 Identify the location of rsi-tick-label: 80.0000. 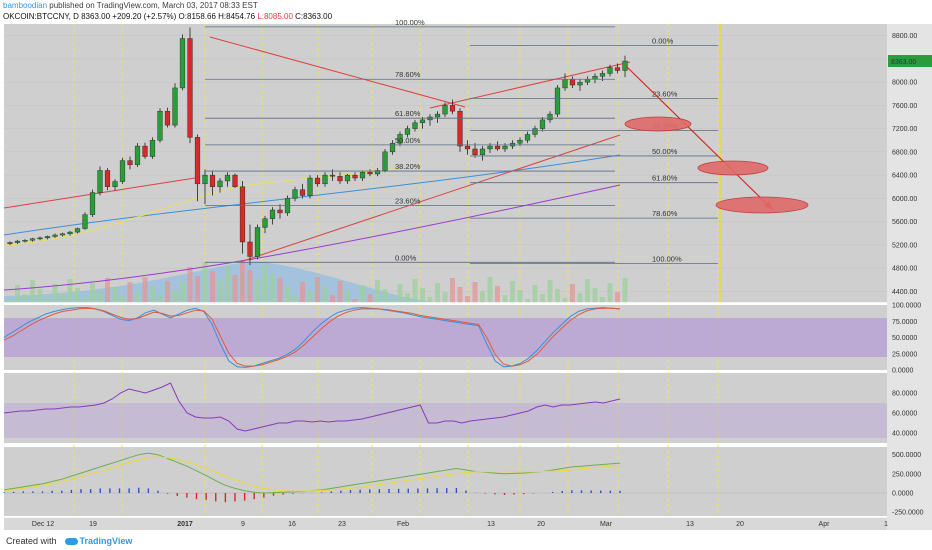
(904, 394).